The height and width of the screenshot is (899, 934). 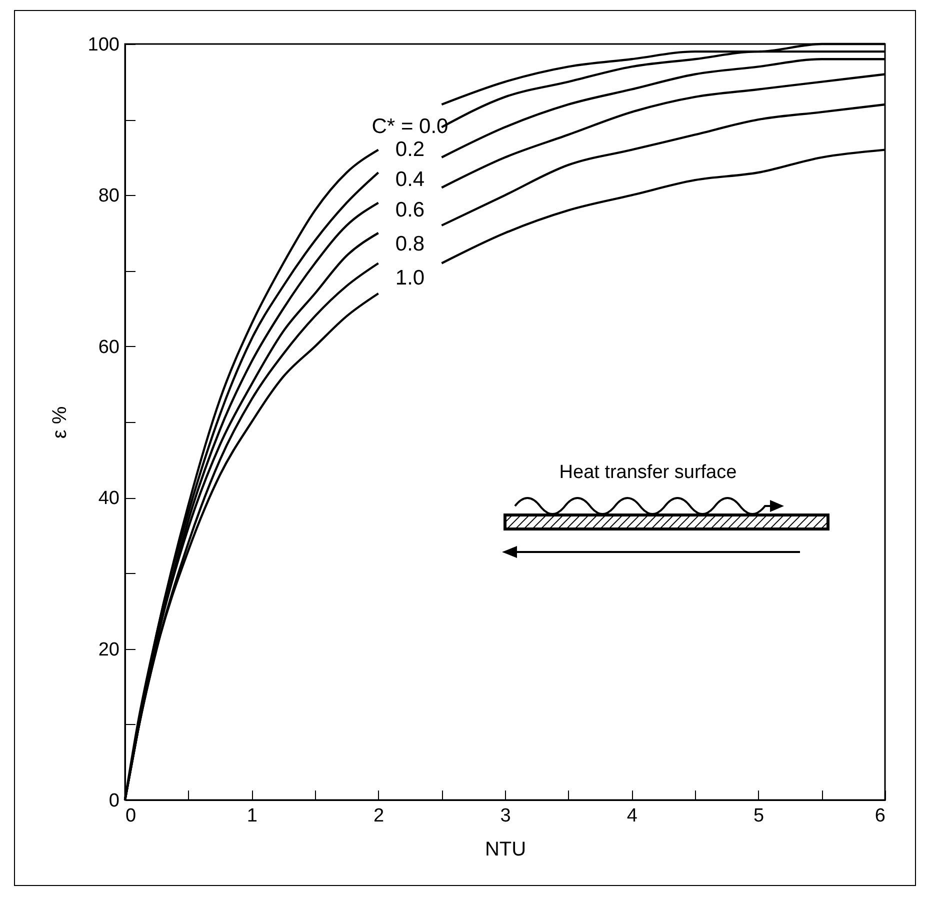 What do you see at coordinates (648, 472) in the screenshot?
I see `annotation: Heat transfer surface` at bounding box center [648, 472].